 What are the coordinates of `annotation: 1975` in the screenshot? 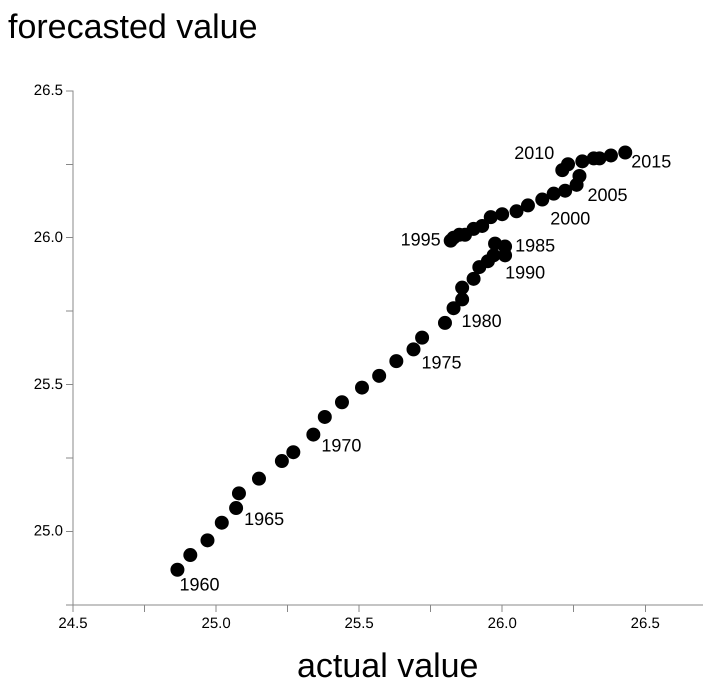 It's located at (442, 362).